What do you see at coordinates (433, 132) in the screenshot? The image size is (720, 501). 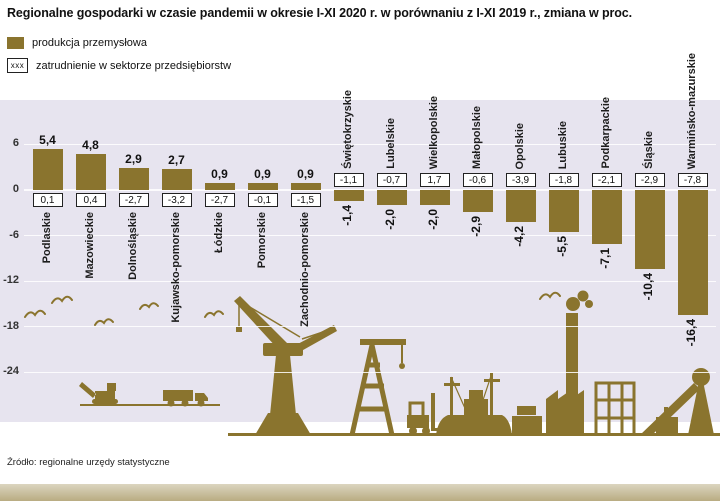 I see `region-label: Wielkopolskie` at bounding box center [433, 132].